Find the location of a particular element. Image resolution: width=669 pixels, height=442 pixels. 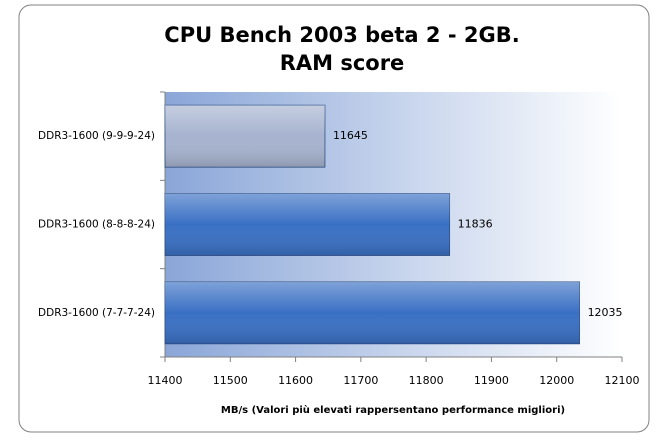

chart-title: CPU Bench 2003 beta 2 - 2GB. is located at coordinates (341, 35).